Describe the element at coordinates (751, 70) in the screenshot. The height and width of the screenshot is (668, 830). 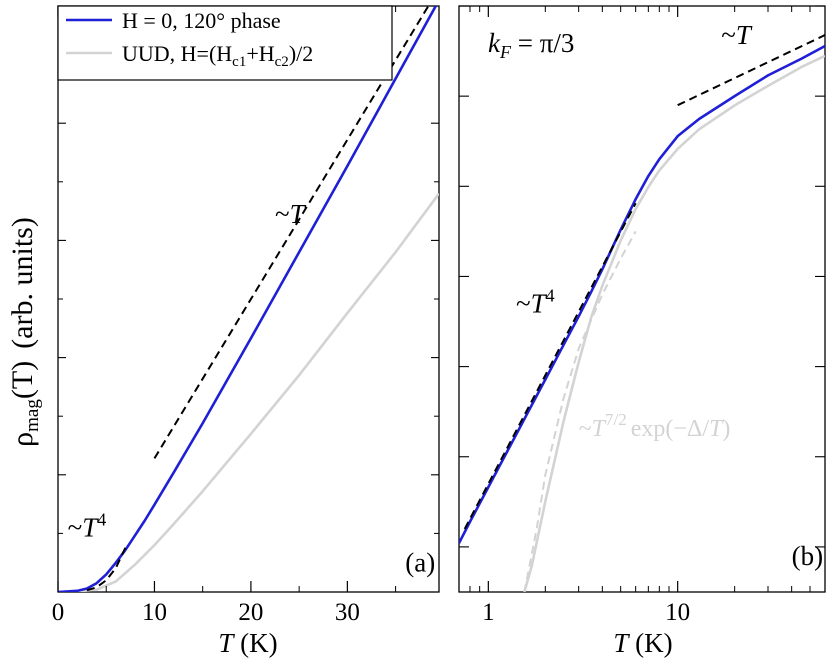
I see `series-t-guide-b` at that location.